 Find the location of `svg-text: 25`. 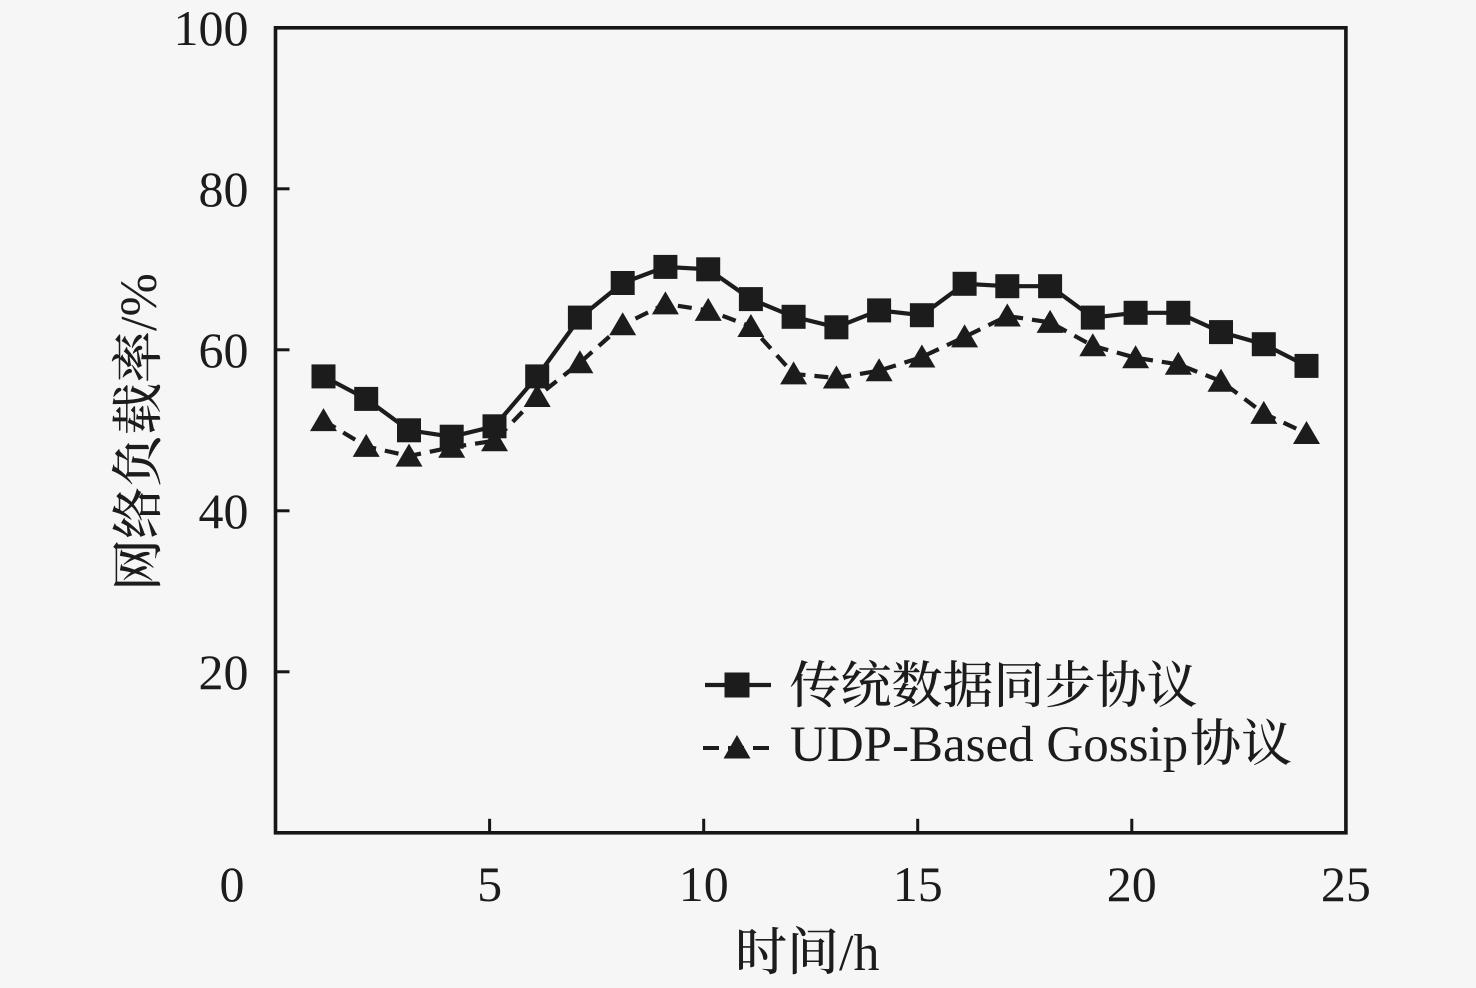

svg-text: 25 is located at coordinates (1346, 884).